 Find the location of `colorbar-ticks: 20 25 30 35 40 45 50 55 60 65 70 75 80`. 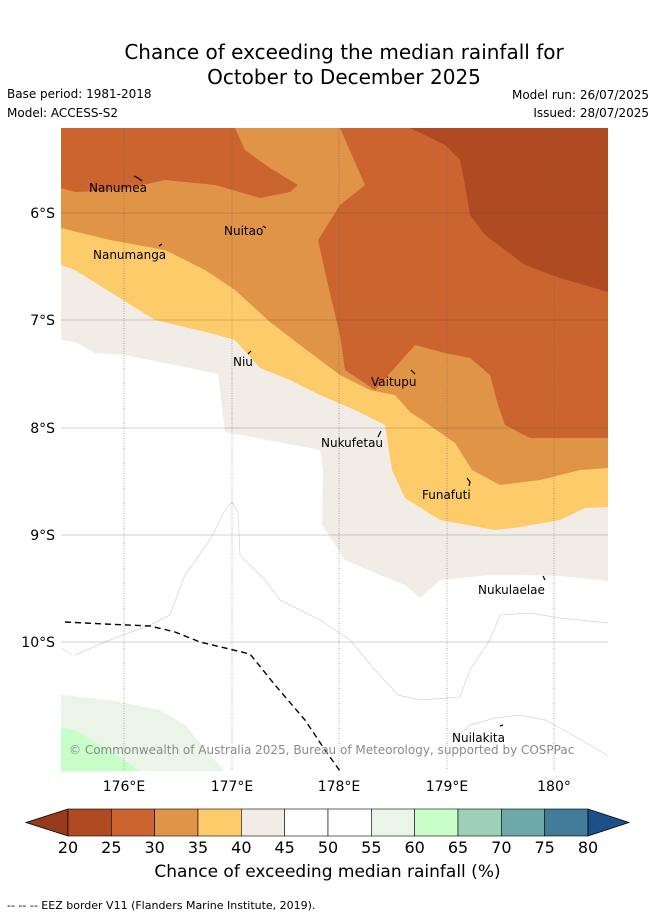

colorbar-ticks: 20 25 30 35 40 45 50 55 60 65 70 75 80 is located at coordinates (328, 847).